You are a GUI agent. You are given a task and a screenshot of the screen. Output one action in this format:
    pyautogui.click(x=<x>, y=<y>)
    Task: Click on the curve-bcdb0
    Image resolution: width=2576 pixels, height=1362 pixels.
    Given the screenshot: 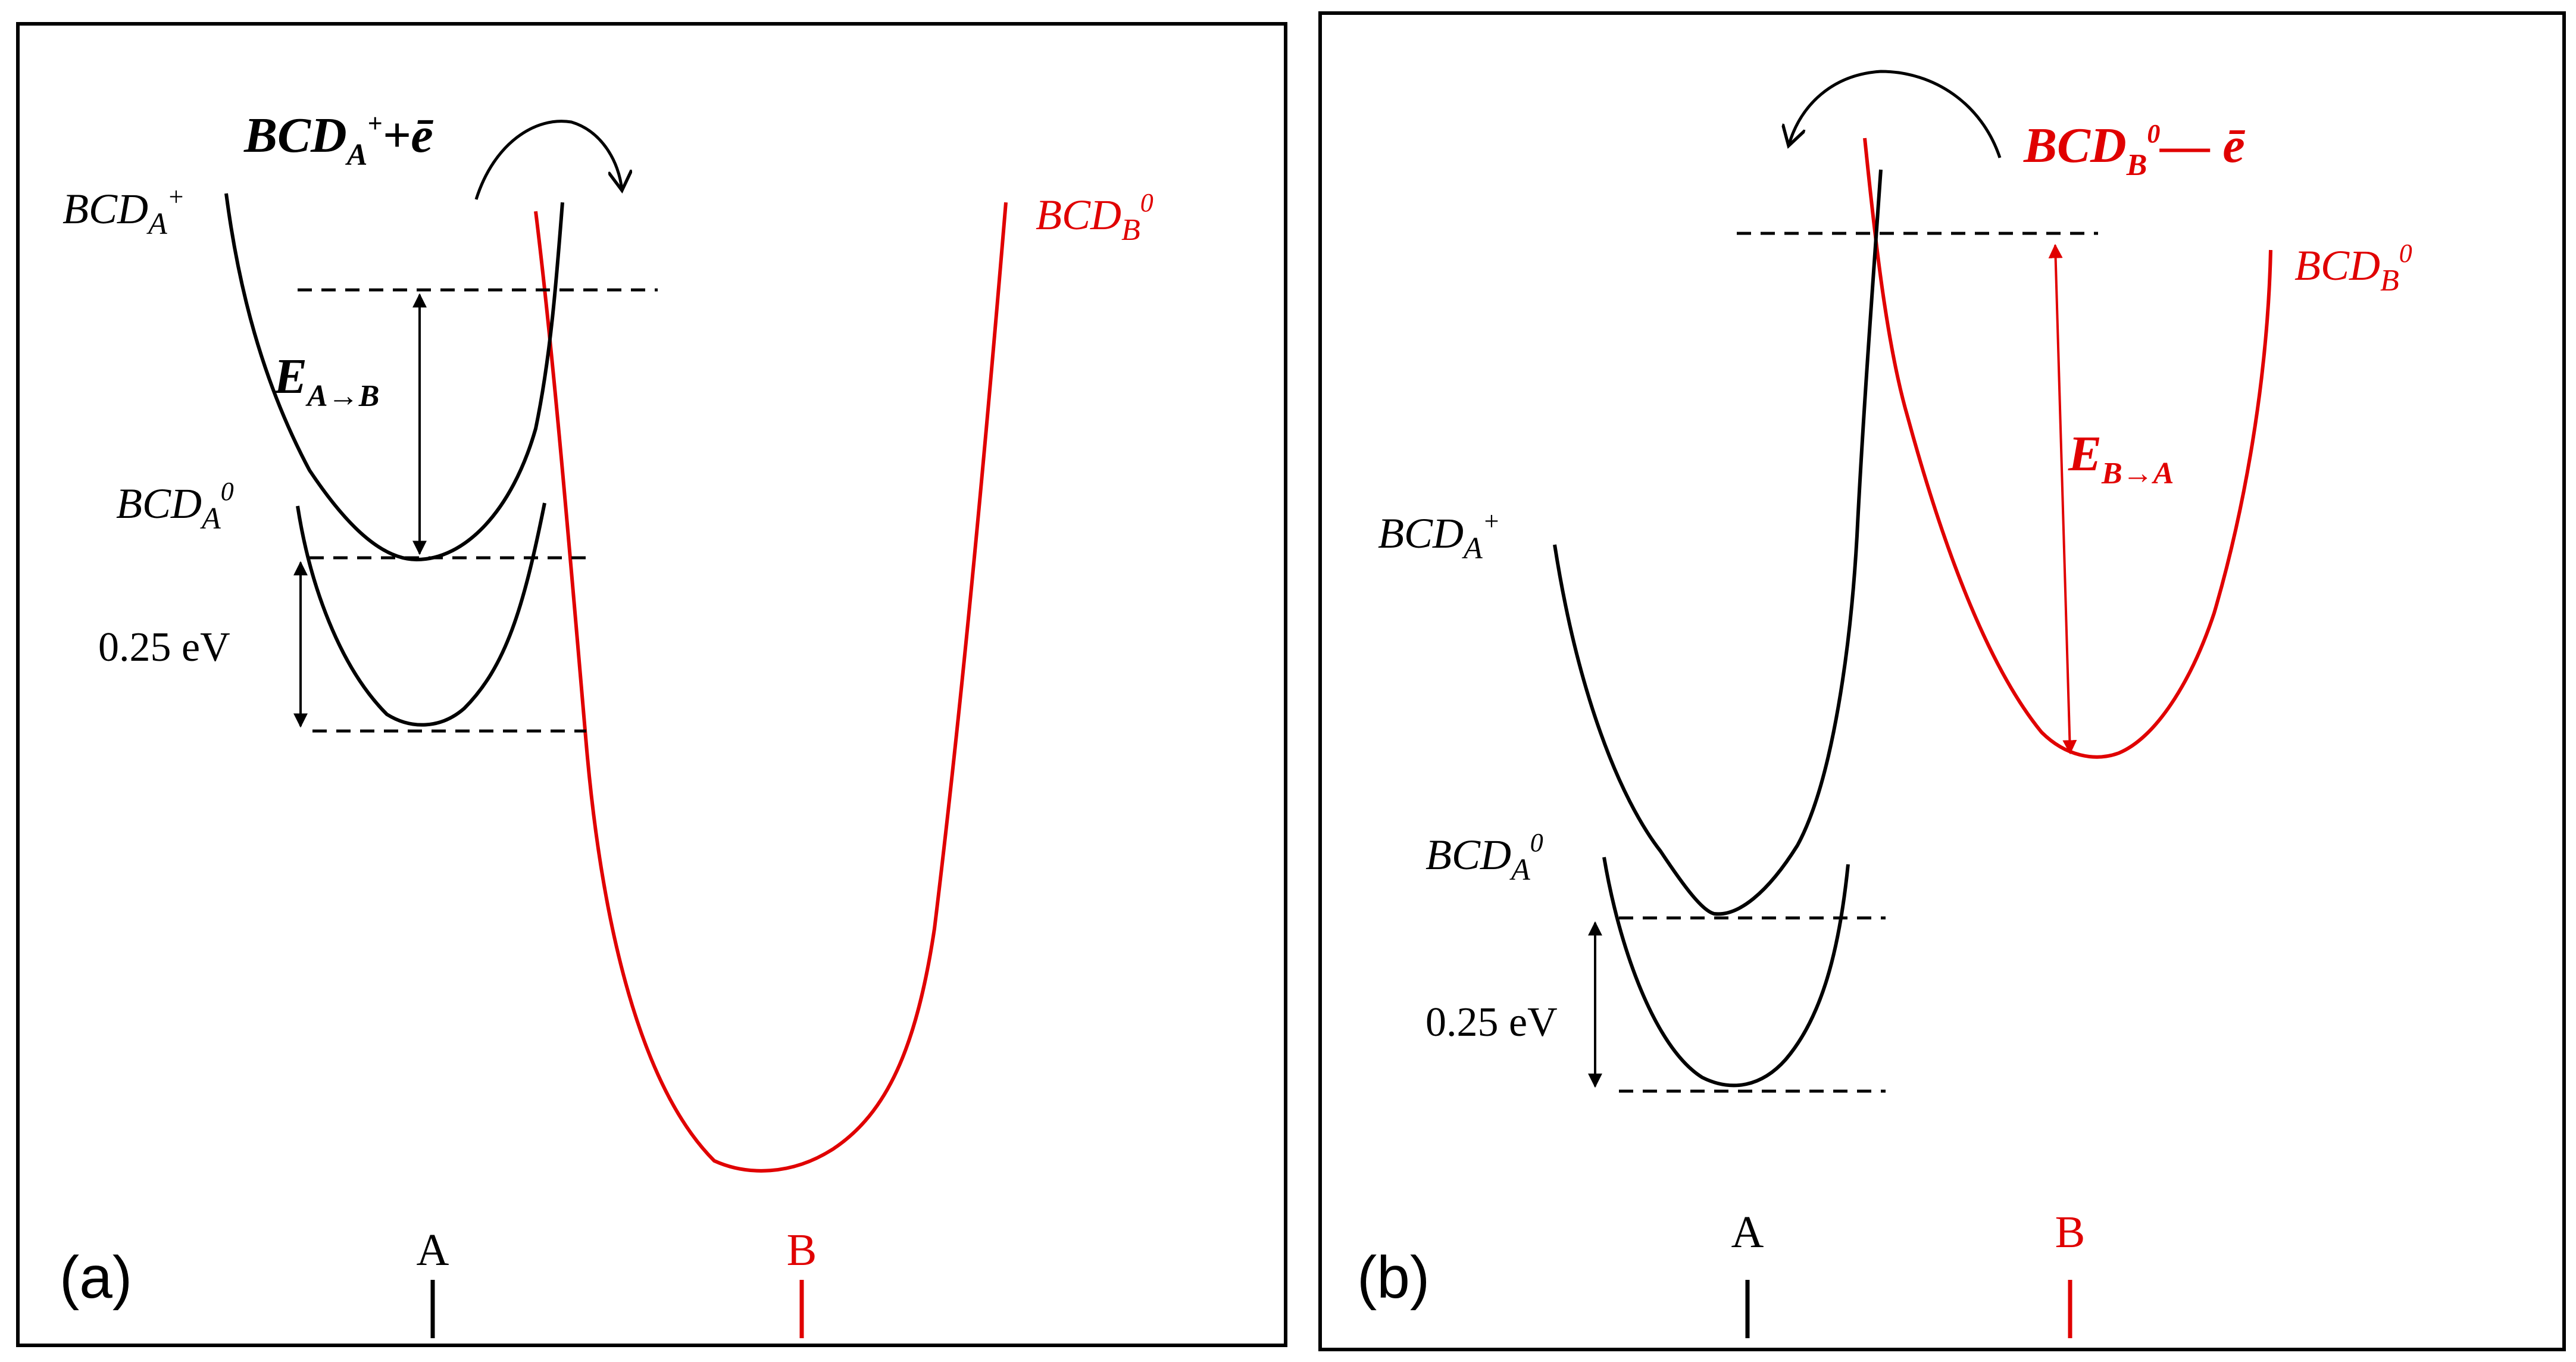 What is the action you would take?
    pyautogui.click(x=771, y=687)
    